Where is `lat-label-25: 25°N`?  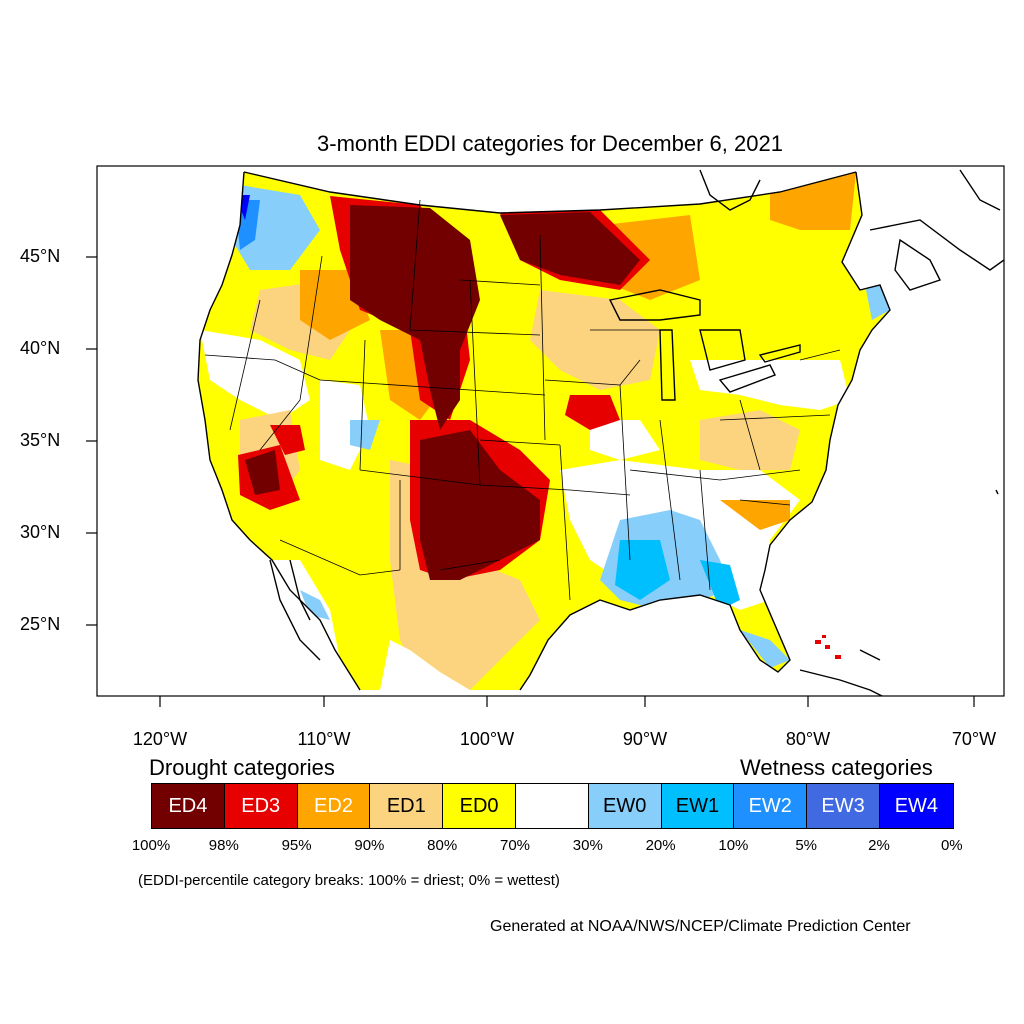 lat-label-25: 25°N is located at coordinates (40, 624).